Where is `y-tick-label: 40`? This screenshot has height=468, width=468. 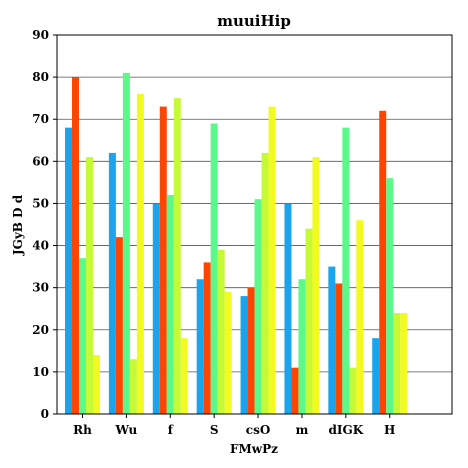 y-tick-label: 40 is located at coordinates (40, 246).